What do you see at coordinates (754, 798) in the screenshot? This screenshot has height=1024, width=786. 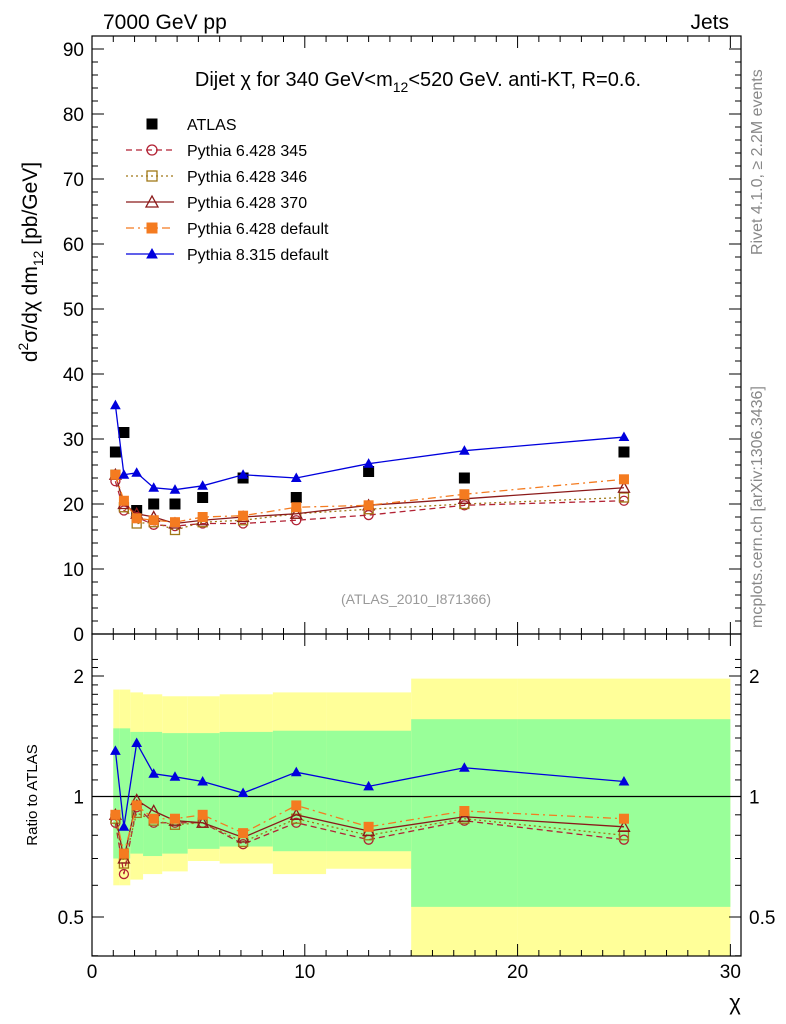 I see `ratio-ytick-label-right: 1` at bounding box center [754, 798].